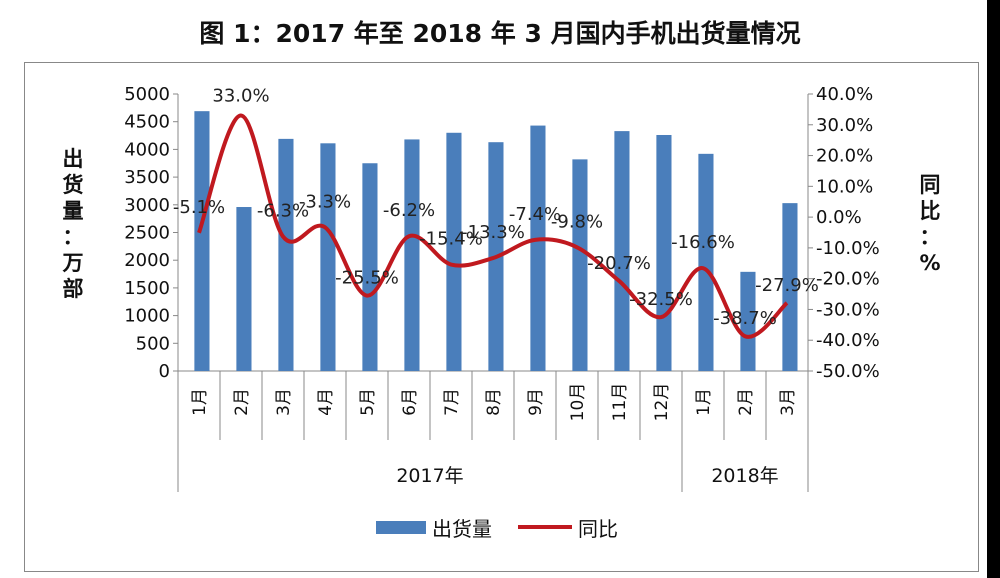  I want to click on legend-bar-label: 出货量, so click(462, 528).